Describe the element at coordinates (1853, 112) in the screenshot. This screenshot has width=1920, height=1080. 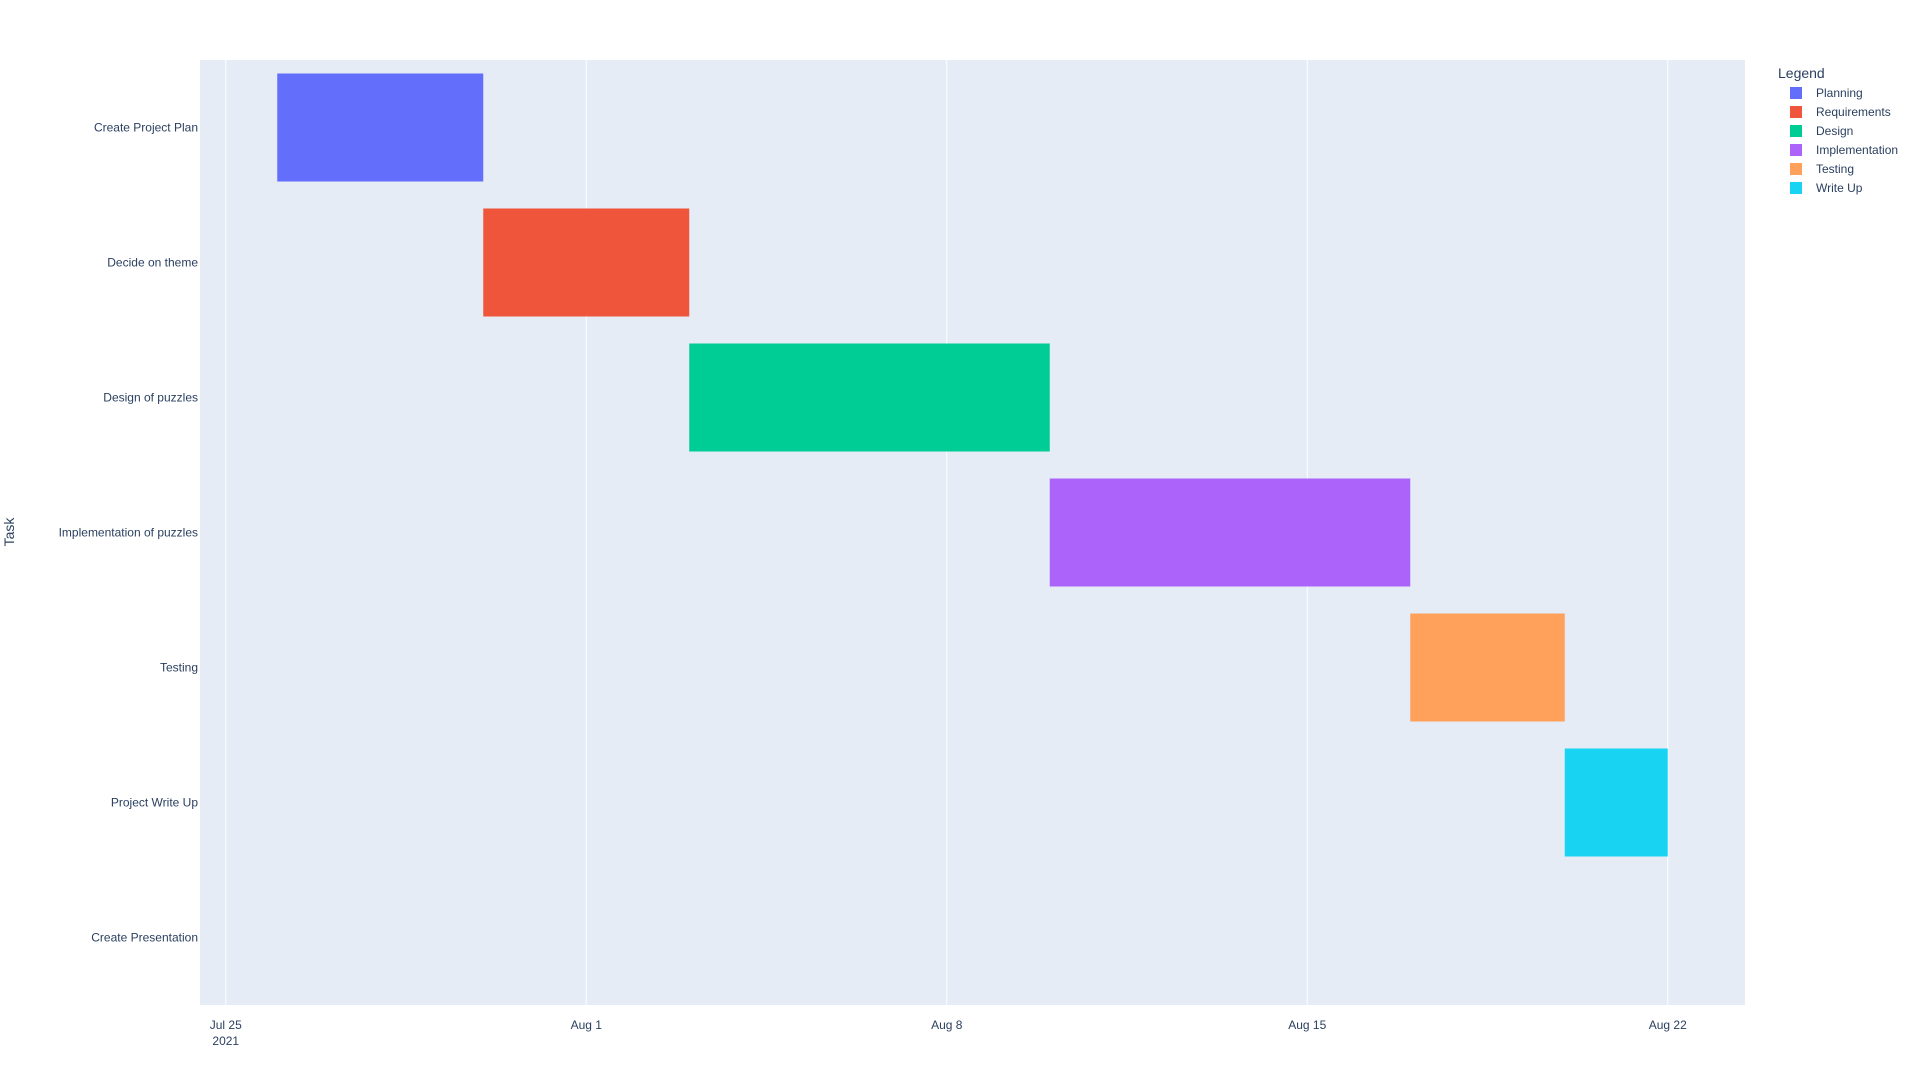
I see `legend-label: Requirements` at that location.